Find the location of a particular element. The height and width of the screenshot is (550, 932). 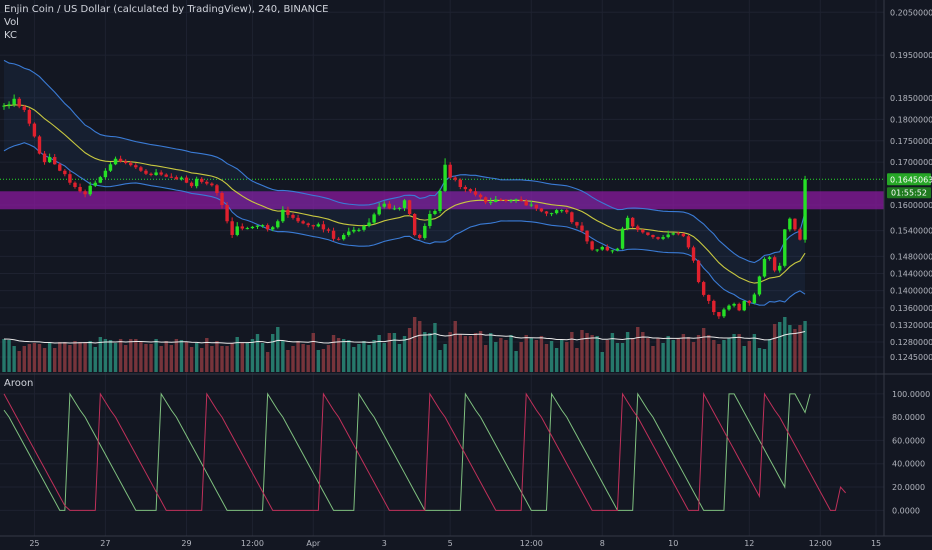

last-price-badge is located at coordinates (909, 179).